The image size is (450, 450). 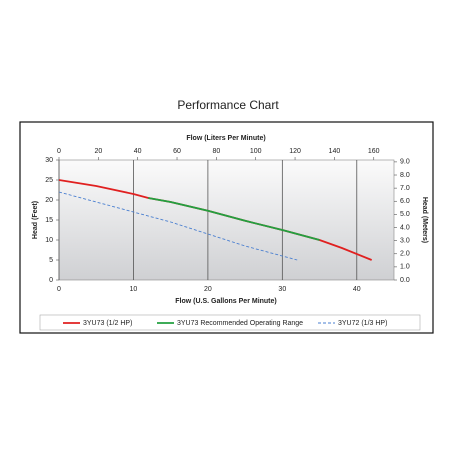 What do you see at coordinates (134, 289) in the screenshot?
I see `x-tick-label: 10` at bounding box center [134, 289].